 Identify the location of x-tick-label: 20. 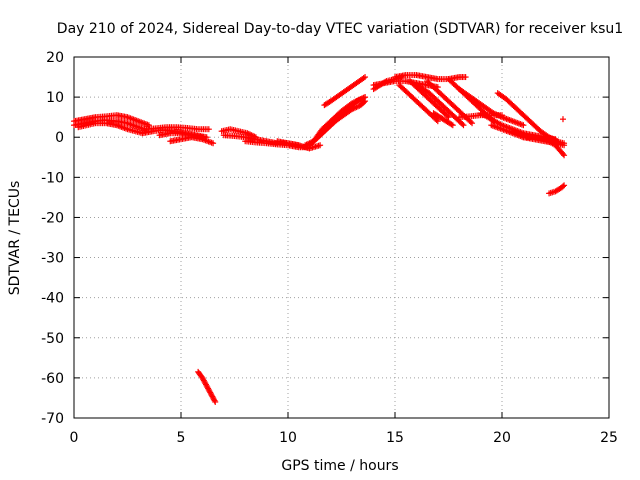
(502, 438).